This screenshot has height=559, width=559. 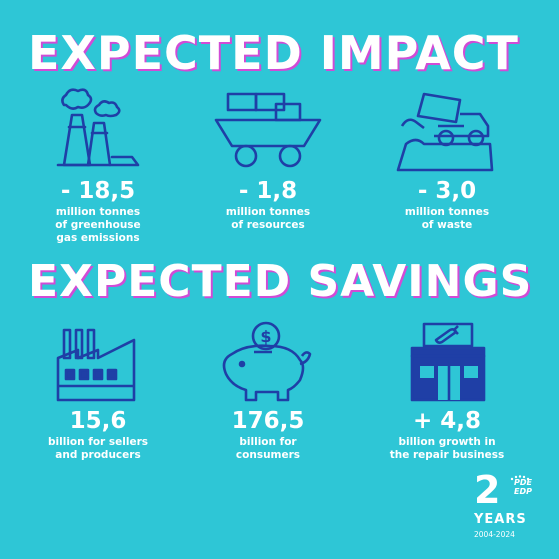 I want to click on impact-stat-3: - 3,0 million tonnes of waste, so click(x=447, y=205).